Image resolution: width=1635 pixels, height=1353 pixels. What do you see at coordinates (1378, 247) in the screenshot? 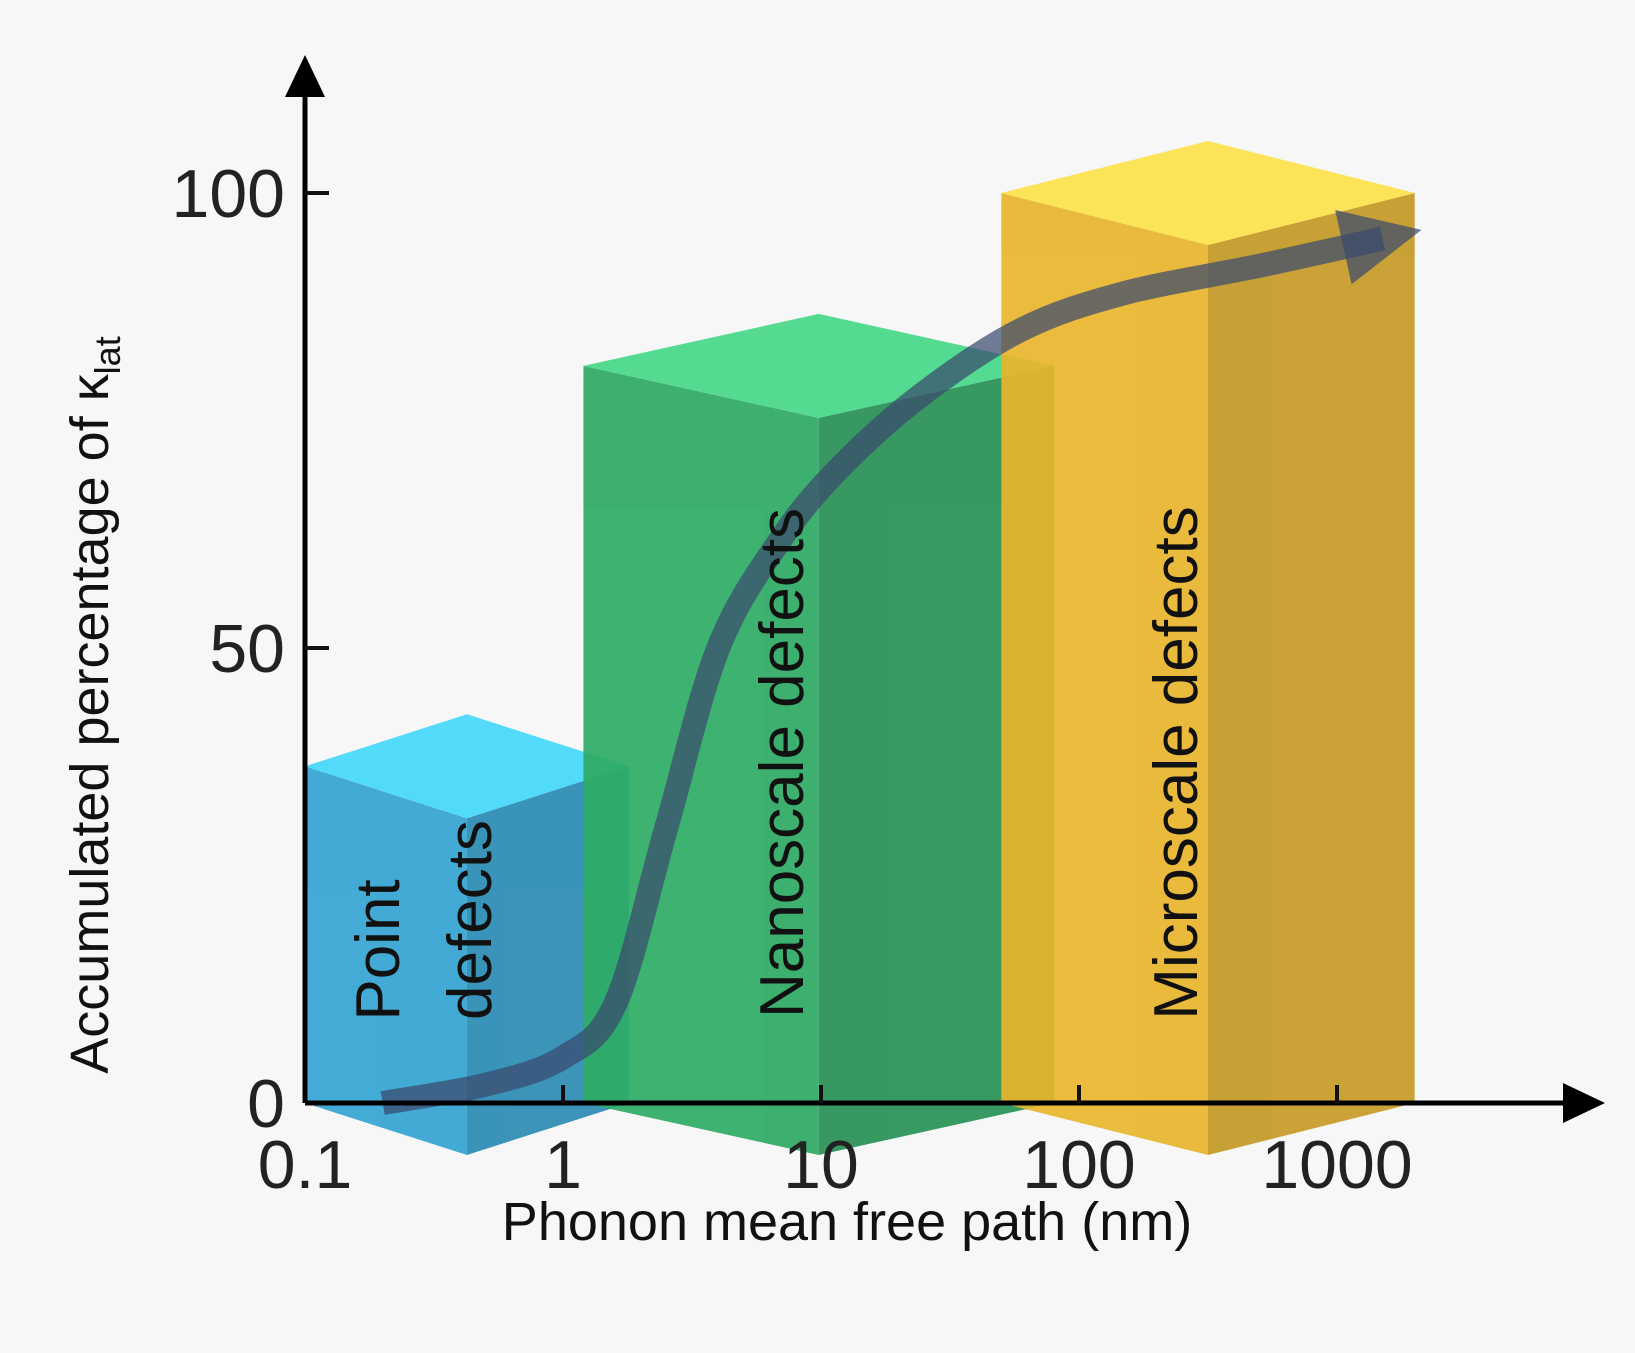
I see `trend-arrow-head` at bounding box center [1378, 247].